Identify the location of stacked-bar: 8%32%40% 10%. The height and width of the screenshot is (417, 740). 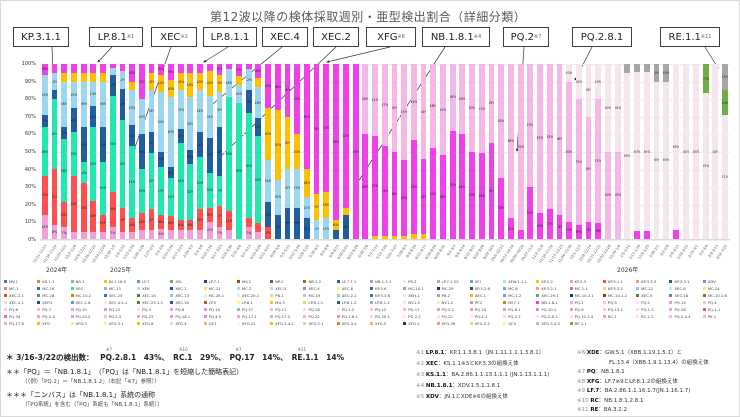
(54, 151).